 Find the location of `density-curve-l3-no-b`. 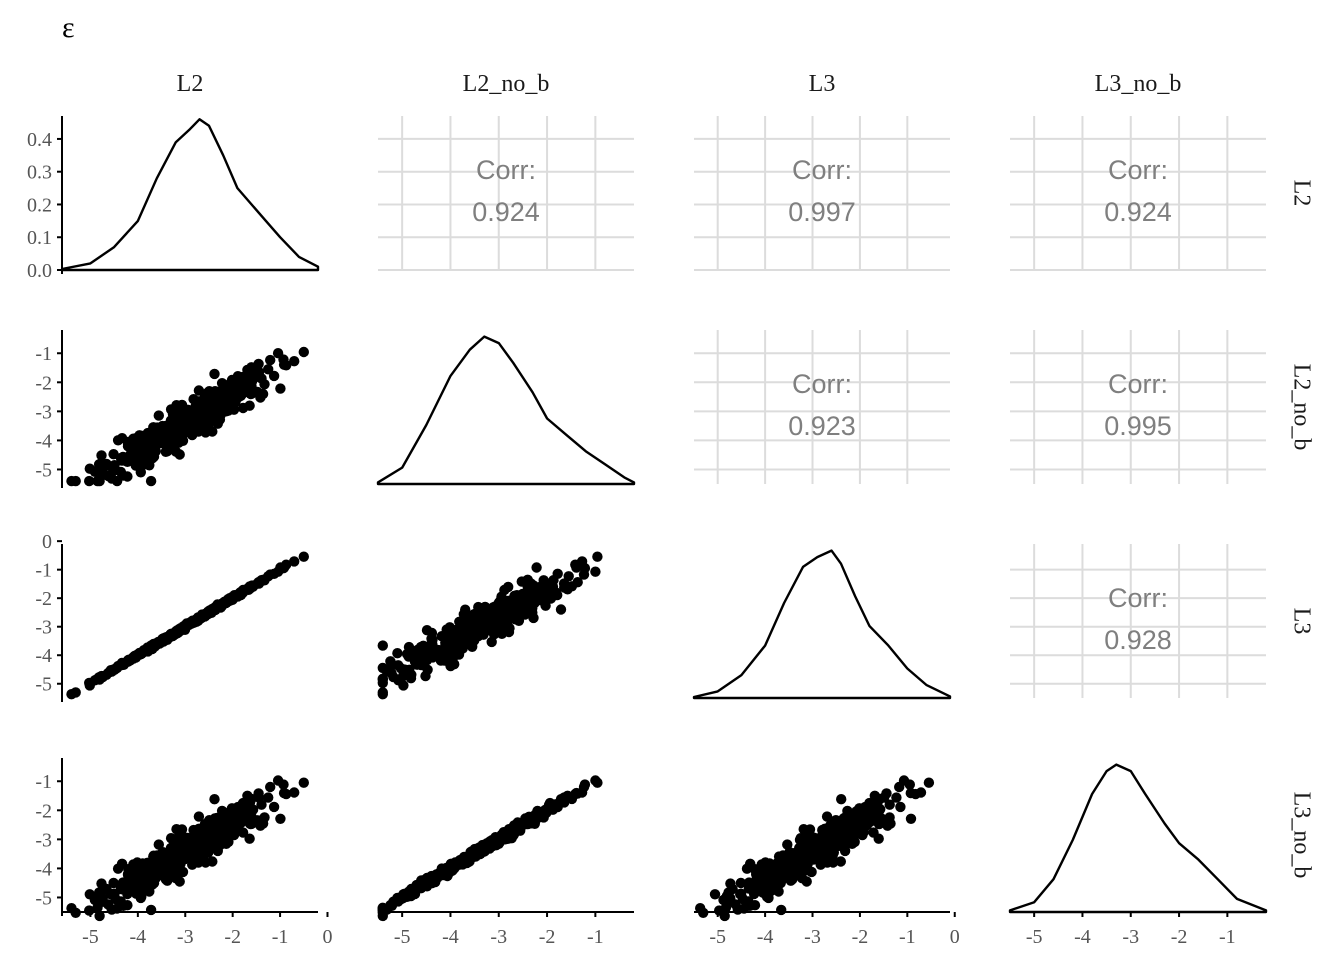

density-curve-l3-no-b is located at coordinates (1138, 838).